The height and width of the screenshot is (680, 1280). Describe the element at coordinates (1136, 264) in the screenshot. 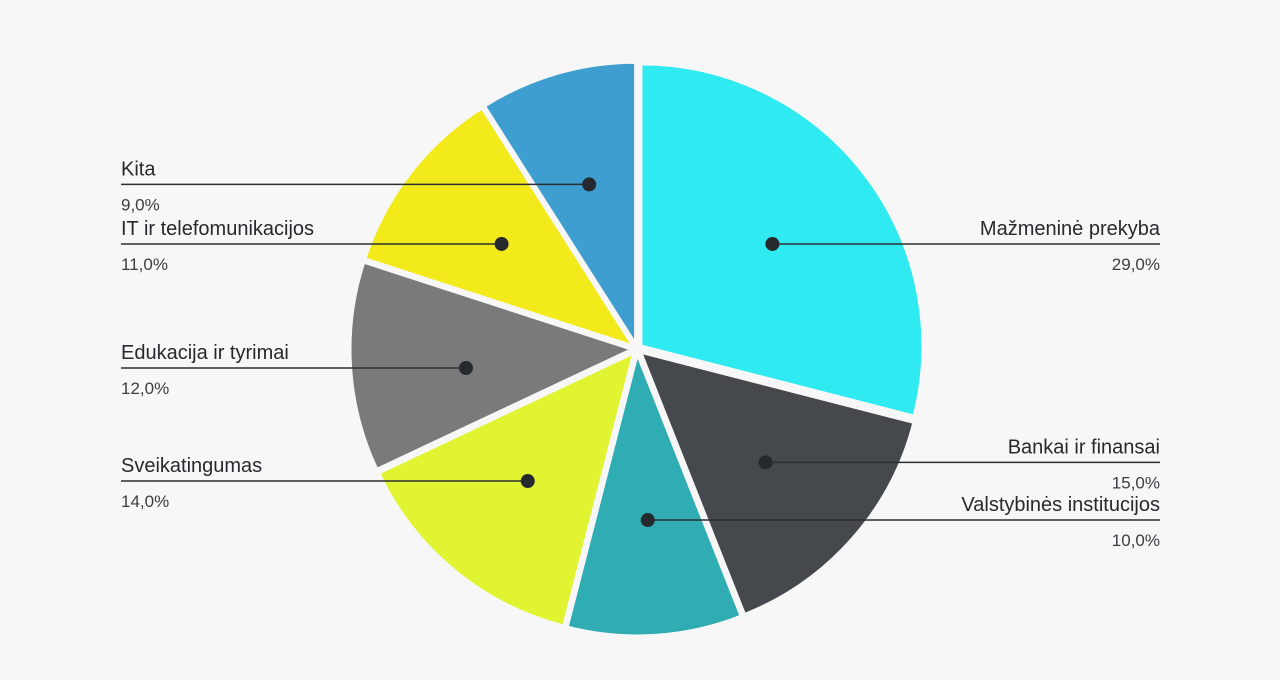

I see `slice-value-label: 29,0%` at that location.